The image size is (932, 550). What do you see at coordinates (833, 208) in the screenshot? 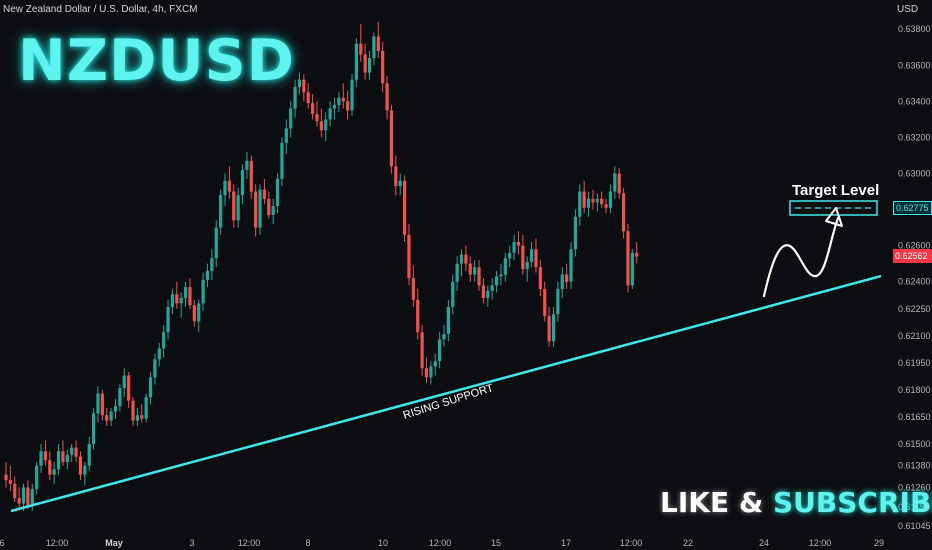
I see `target-level-box` at bounding box center [833, 208].